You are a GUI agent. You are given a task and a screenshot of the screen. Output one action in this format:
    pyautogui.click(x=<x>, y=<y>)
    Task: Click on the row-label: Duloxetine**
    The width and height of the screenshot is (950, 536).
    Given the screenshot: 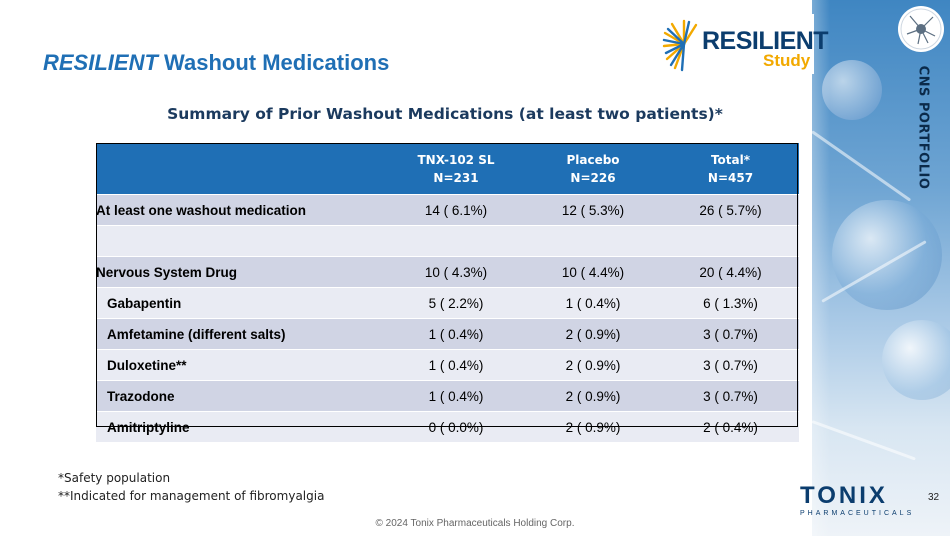 What is the action you would take?
    pyautogui.click(x=242, y=365)
    